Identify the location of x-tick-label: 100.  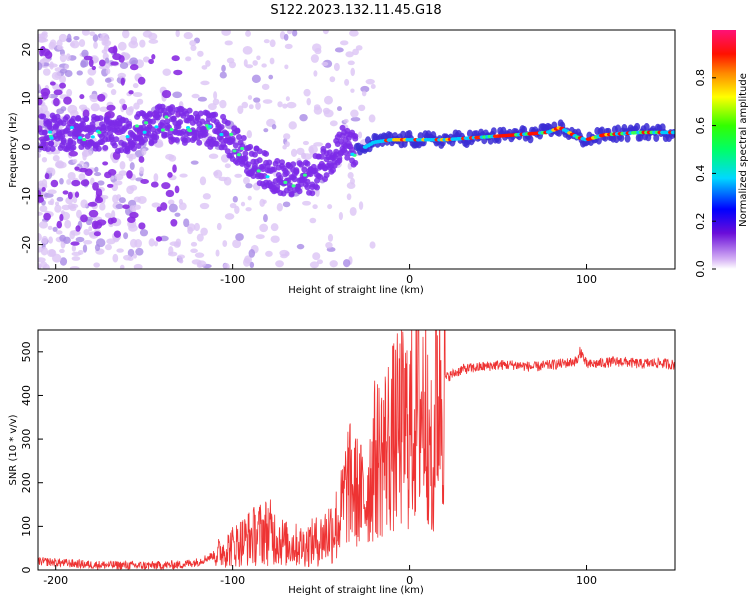
(586, 279).